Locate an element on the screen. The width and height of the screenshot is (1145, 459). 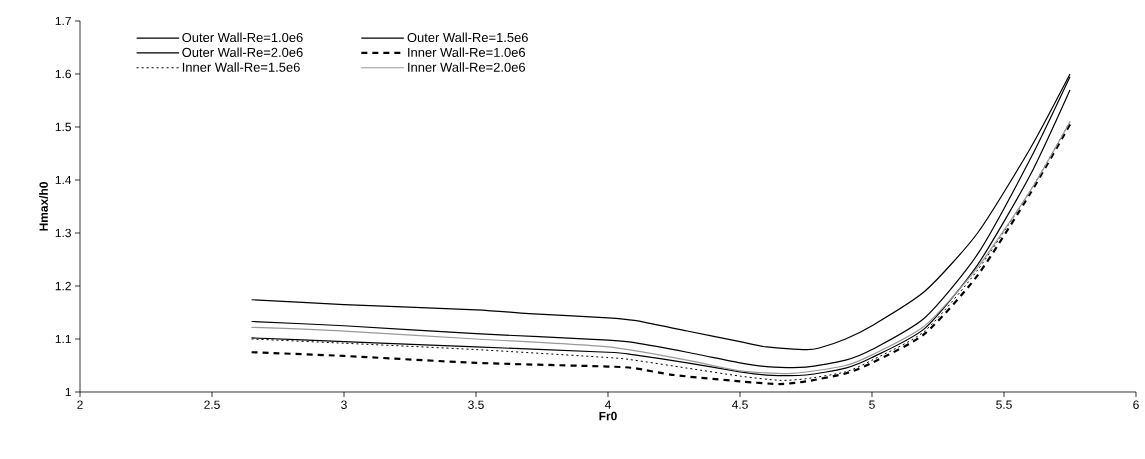
x-tick-label: 3 is located at coordinates (344, 404).